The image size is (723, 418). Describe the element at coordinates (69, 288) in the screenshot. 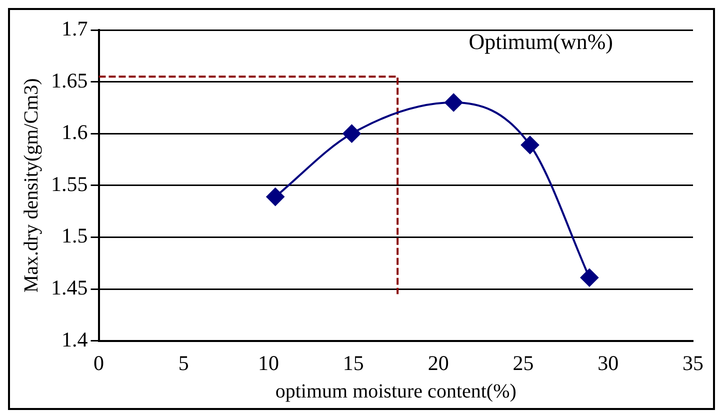

I see `y-tick-label: 1.45` at that location.